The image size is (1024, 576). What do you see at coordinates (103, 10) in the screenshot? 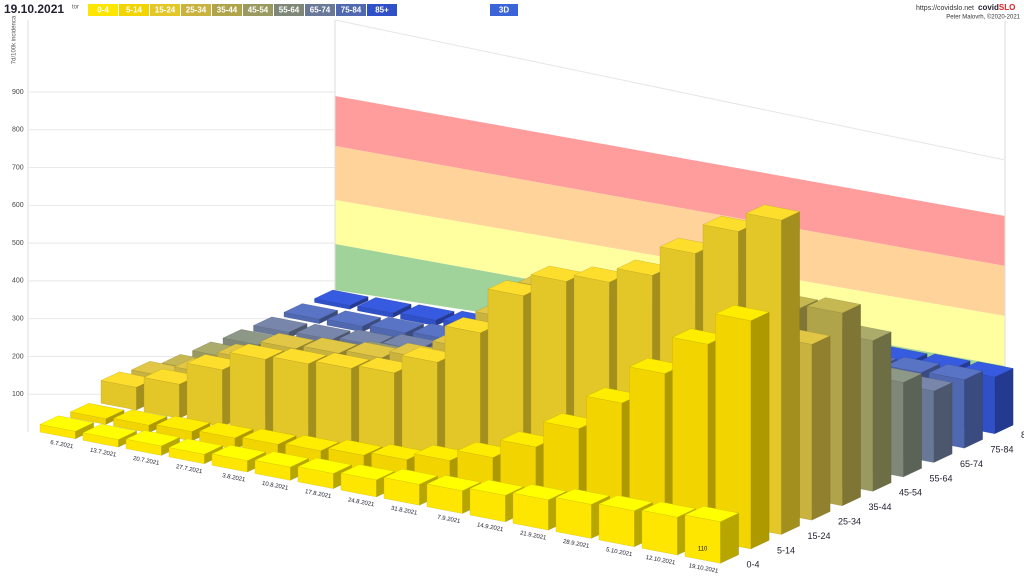
I see `legend-label: 0-4` at bounding box center [103, 10].